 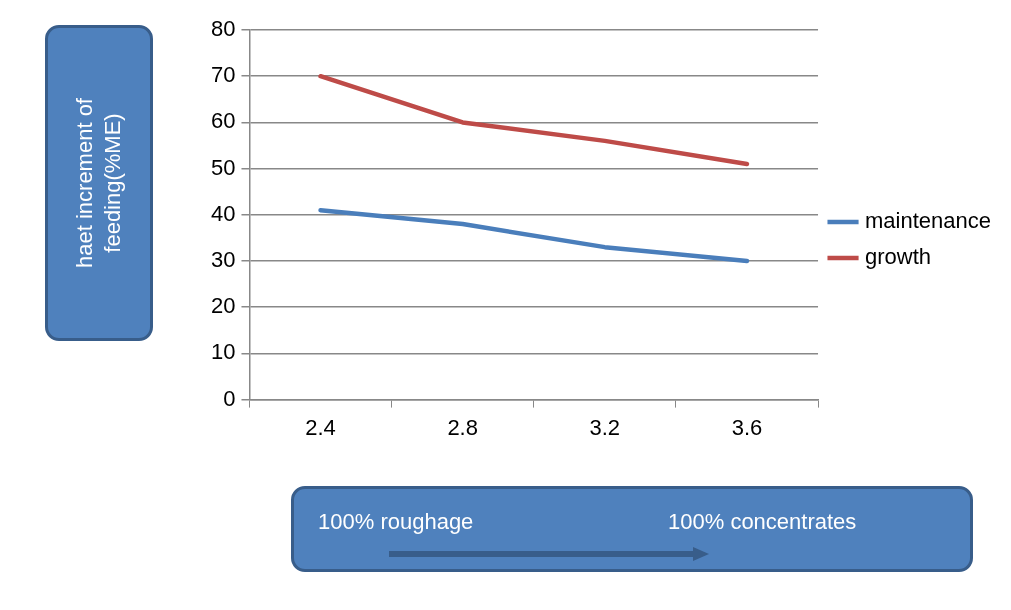 I want to click on y-tick-label: 0, so click(x=229, y=398).